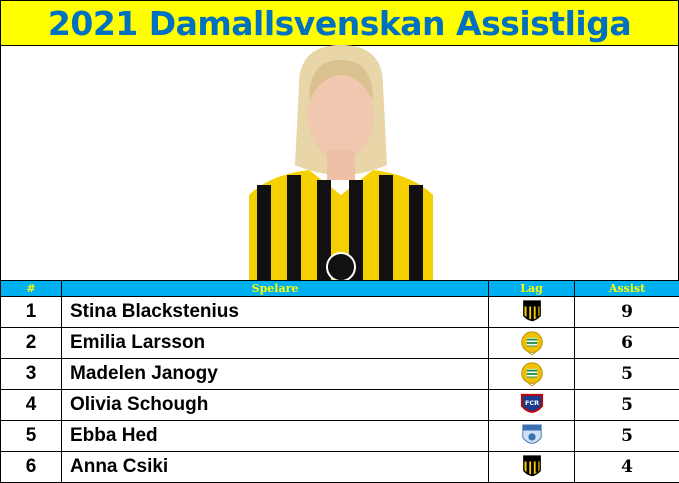 The width and height of the screenshot is (679, 483). I want to click on player-name: Ebba Hed, so click(275, 436).